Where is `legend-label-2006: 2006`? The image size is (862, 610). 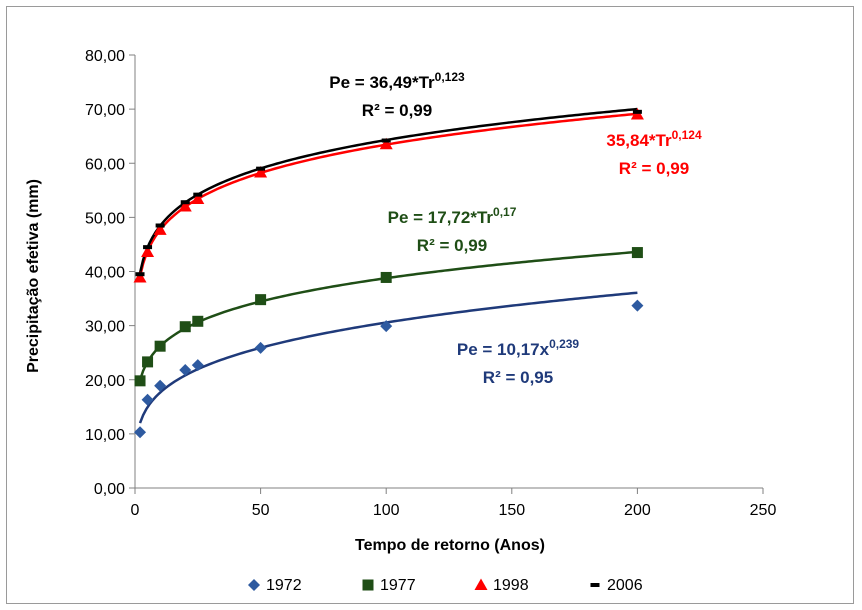
legend-label-2006: 2006 is located at coordinates (625, 585).